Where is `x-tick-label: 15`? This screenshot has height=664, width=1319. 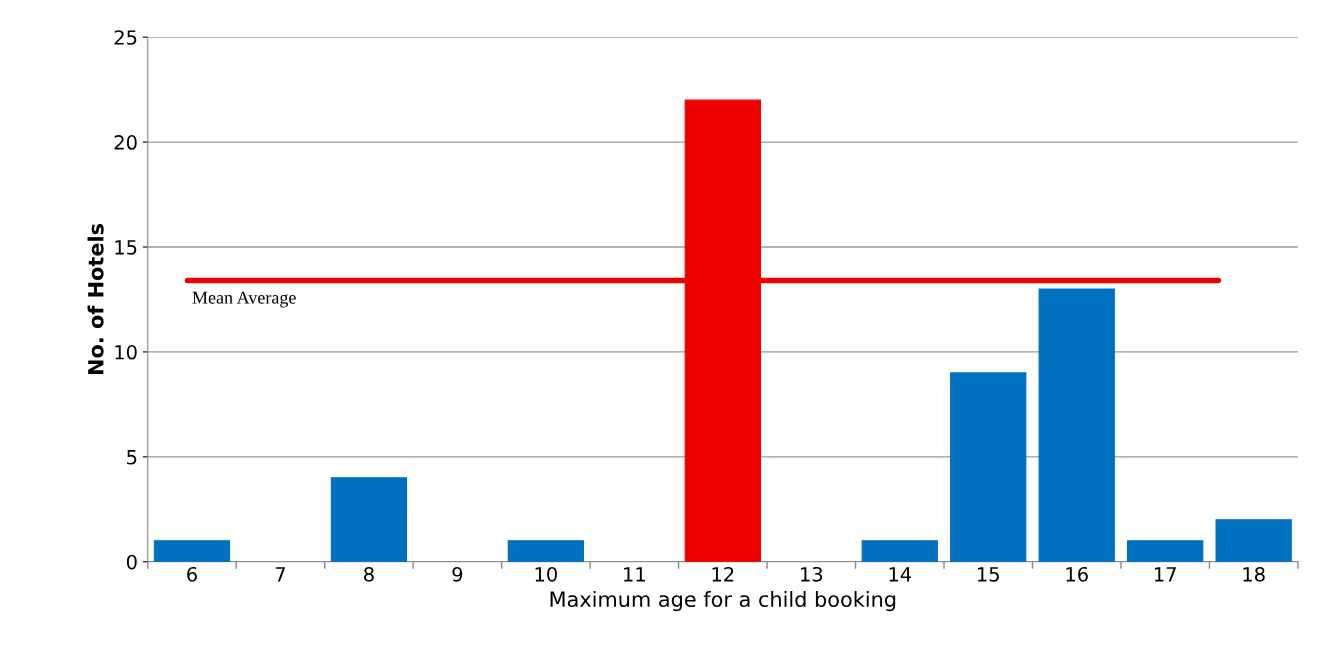 x-tick-label: 15 is located at coordinates (988, 574).